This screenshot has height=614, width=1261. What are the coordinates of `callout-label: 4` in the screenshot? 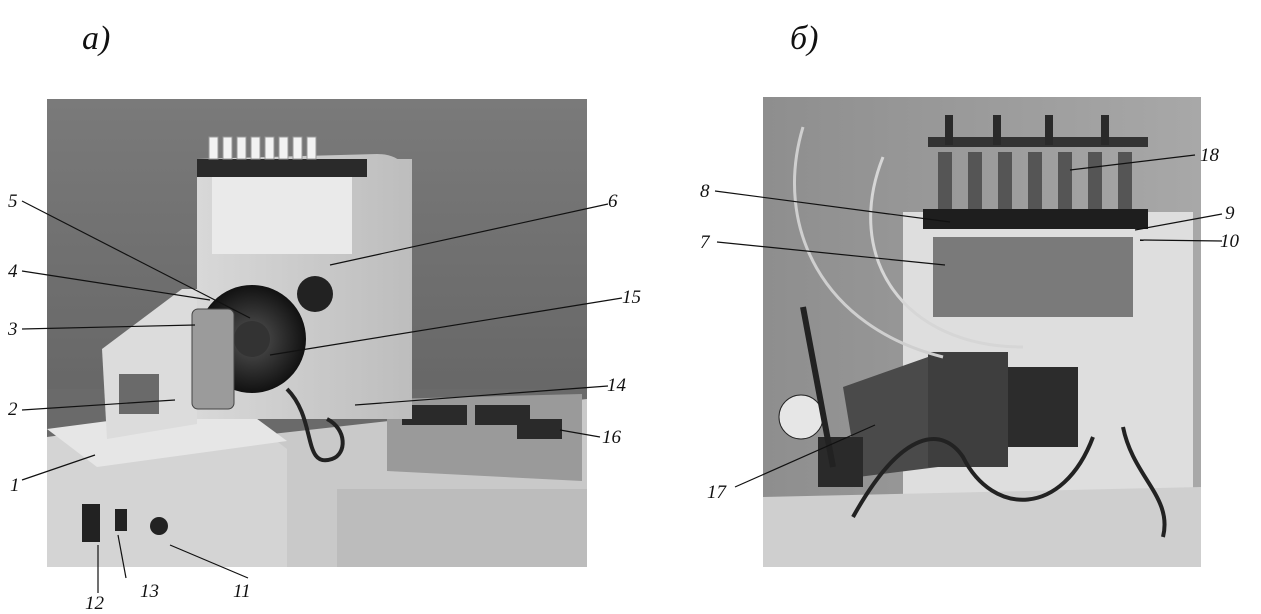 It's located at (13, 271).